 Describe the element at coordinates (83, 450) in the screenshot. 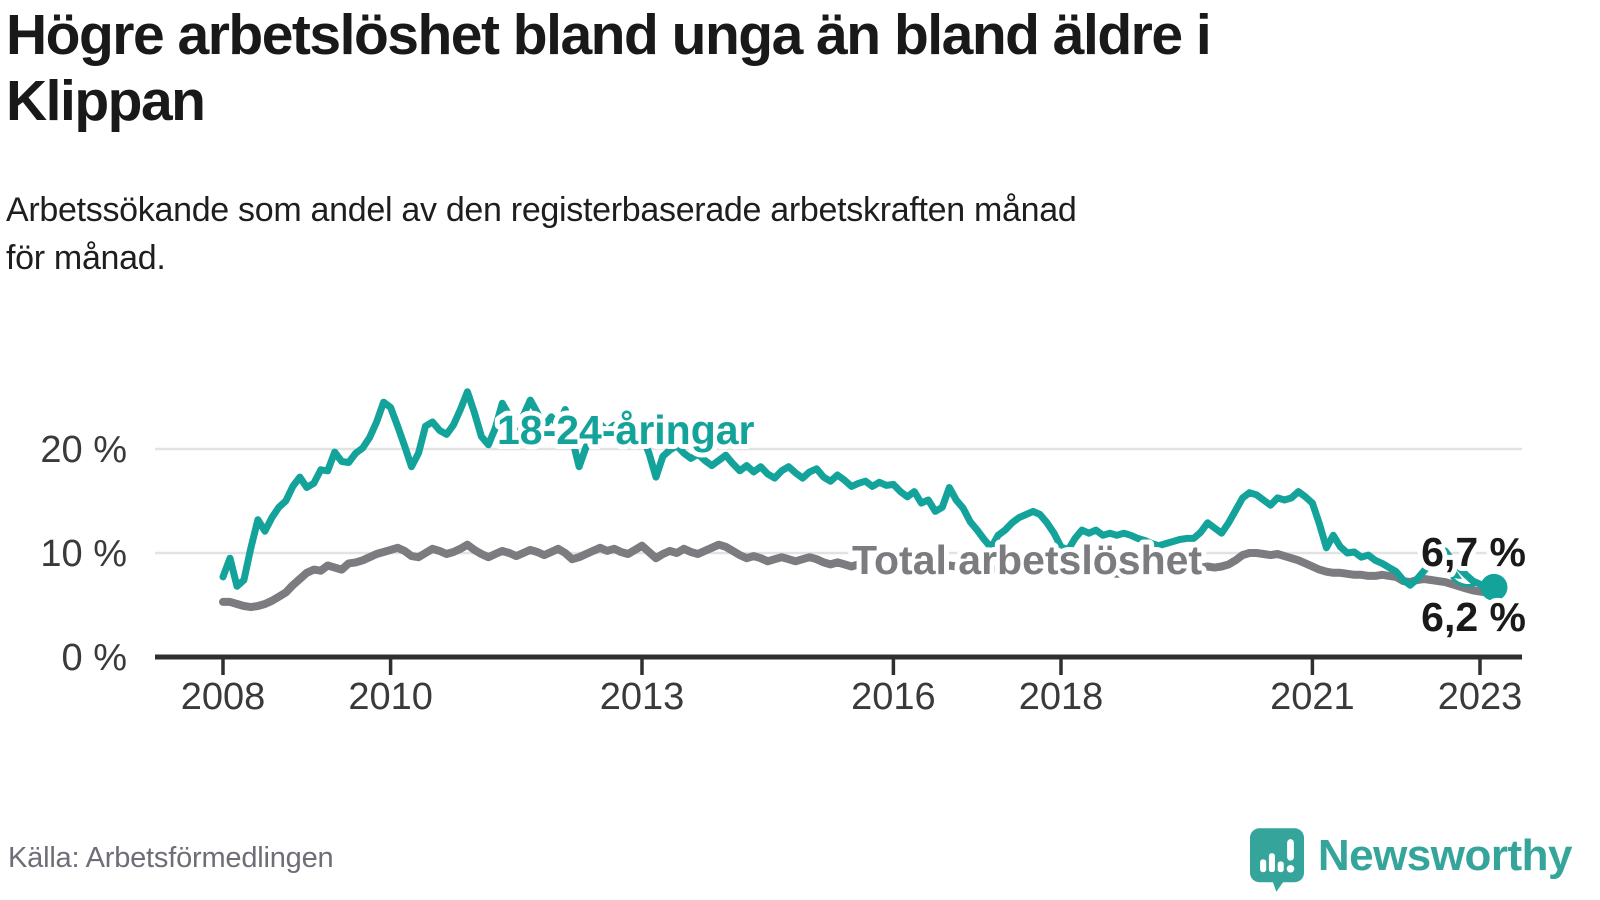

I see `y-axis-label-20: 20 %` at that location.